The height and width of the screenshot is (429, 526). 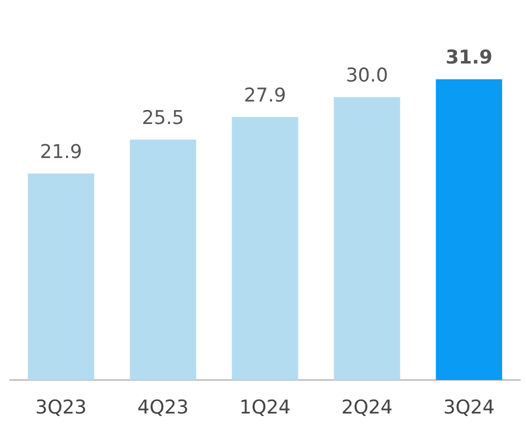 What do you see at coordinates (367, 75) in the screenshot?
I see `data-label: 30.0` at bounding box center [367, 75].